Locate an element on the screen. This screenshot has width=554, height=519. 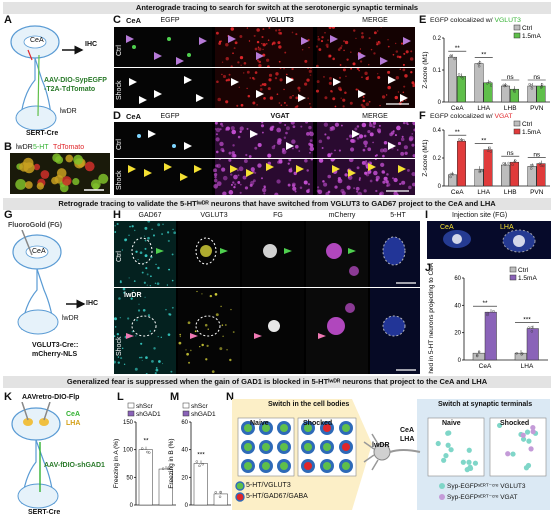
panel-d-col-vgat: VGAT is located at coordinates (280, 116).